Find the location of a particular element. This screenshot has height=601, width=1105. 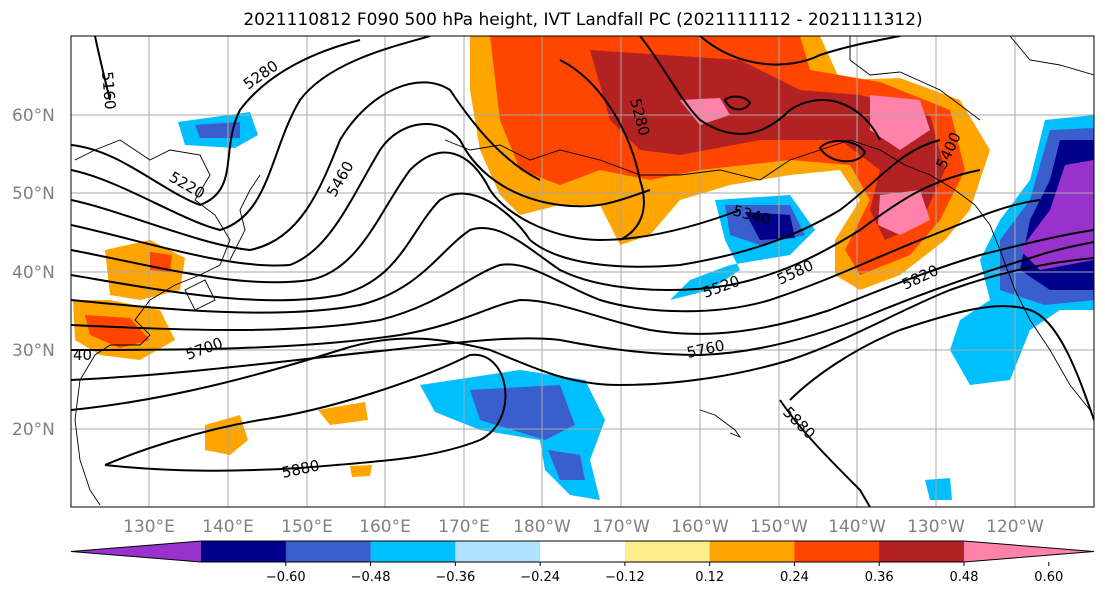

lon-label: 140°W is located at coordinates (857, 527).